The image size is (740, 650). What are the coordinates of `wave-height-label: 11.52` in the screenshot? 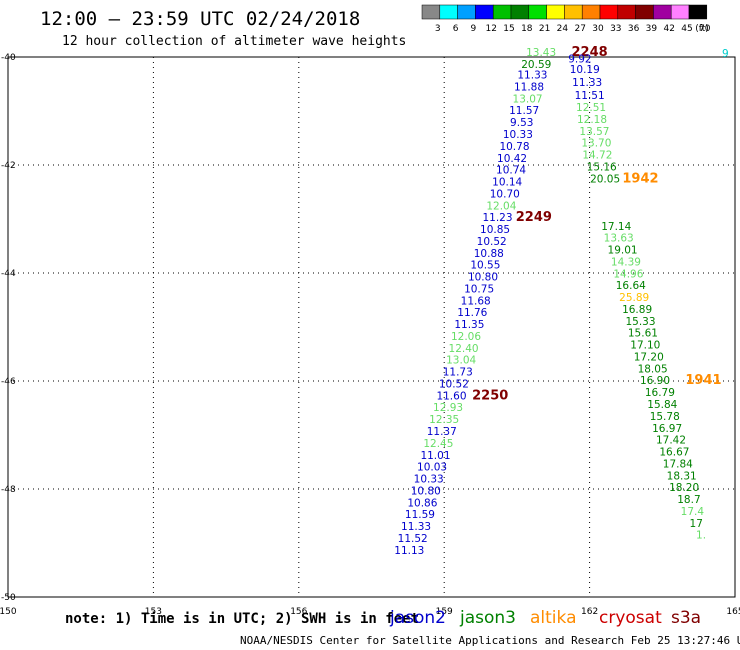 It's located at (413, 539).